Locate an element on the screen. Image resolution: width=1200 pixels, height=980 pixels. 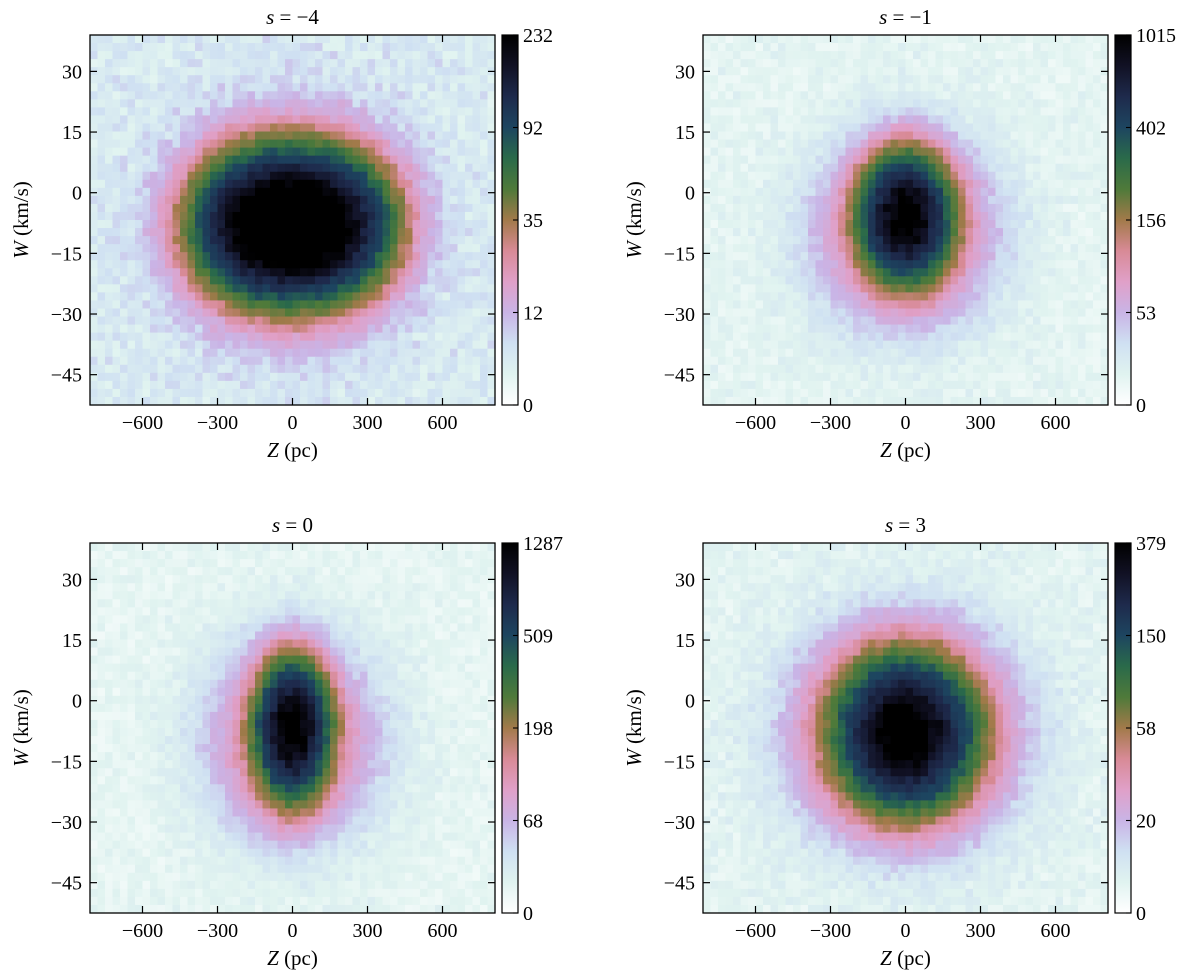
y-tick-label: 15 is located at coordinates (72, 133).